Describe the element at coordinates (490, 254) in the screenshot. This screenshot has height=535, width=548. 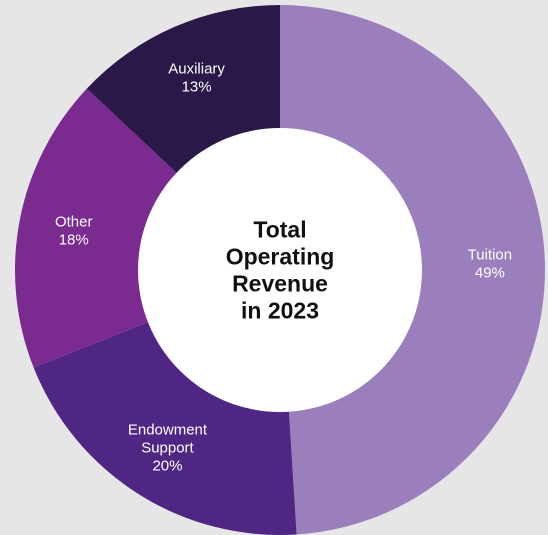
I see `slice-name-label: Tuition` at that location.